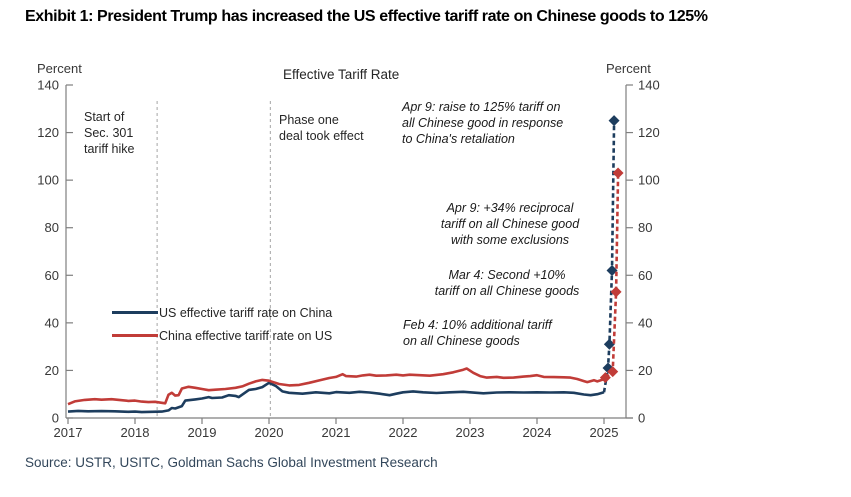 This screenshot has height=497, width=851. Describe the element at coordinates (52, 322) in the screenshot. I see `y-tick-label-left: 40` at that location.